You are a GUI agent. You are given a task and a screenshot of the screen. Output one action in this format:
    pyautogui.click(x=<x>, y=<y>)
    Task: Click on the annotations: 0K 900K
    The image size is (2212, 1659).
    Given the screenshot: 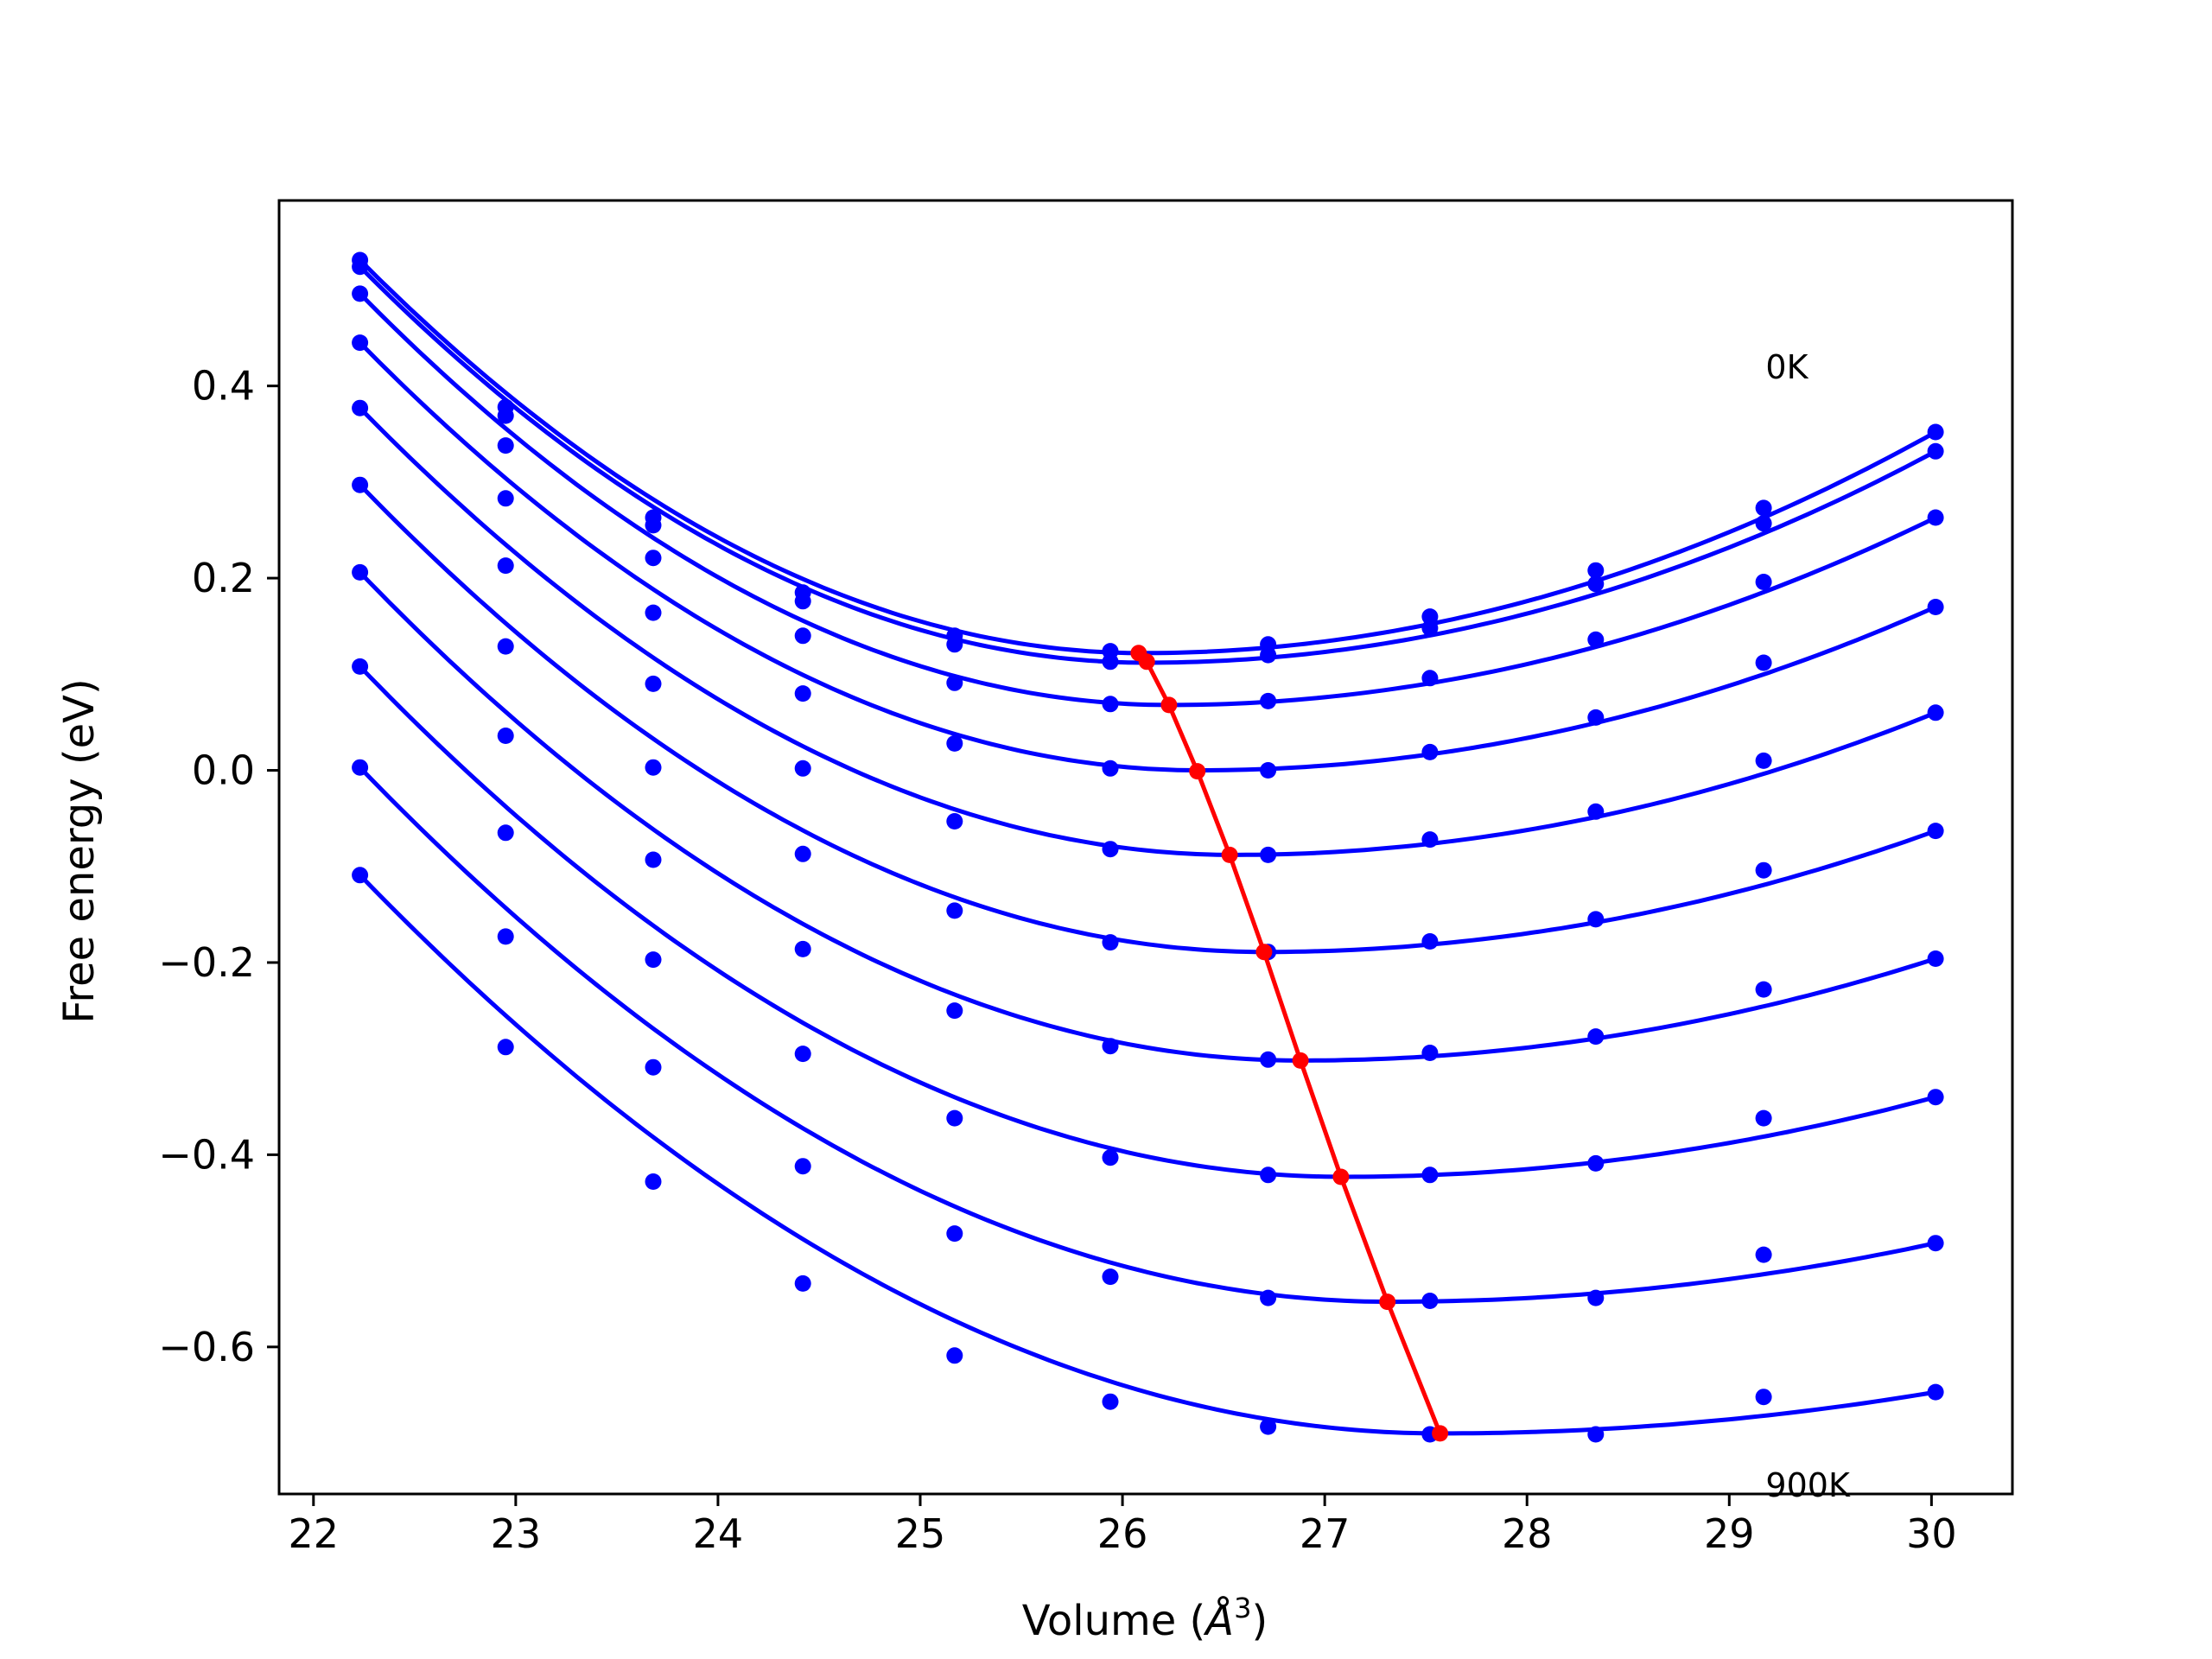 What is the action you would take?
    pyautogui.click(x=1808, y=926)
    